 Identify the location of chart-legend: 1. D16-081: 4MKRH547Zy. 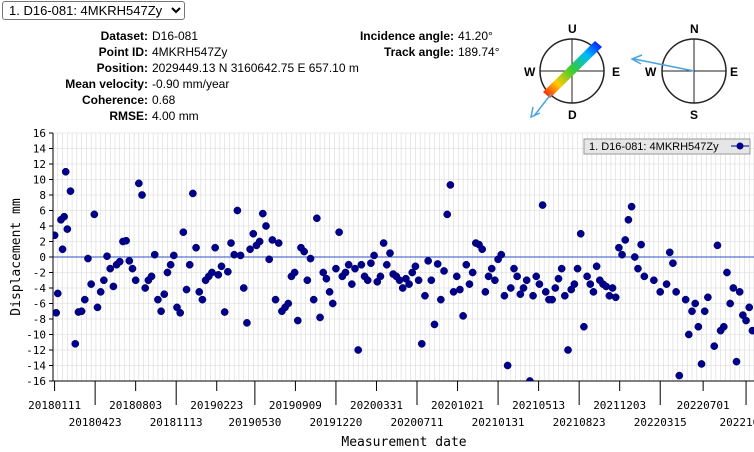
(667, 146).